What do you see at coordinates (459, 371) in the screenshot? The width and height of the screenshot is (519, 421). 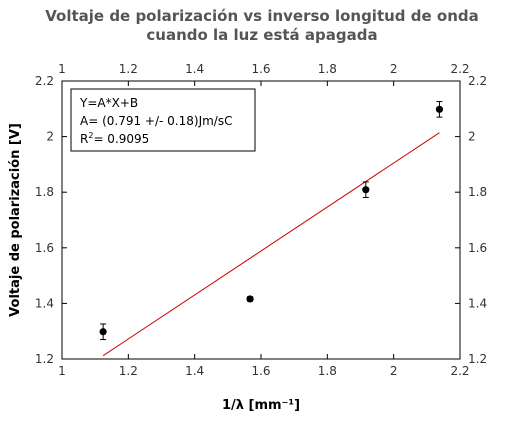 I see `x-tick-label-bottom: 2.2` at bounding box center [459, 371].